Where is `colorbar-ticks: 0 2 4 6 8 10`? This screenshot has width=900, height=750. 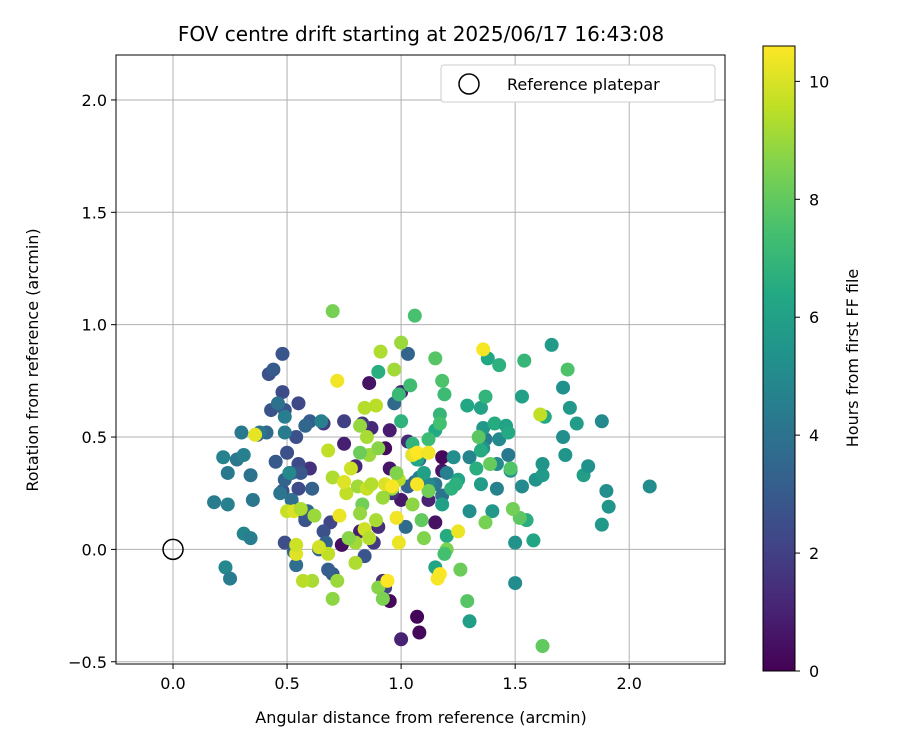
colorbar-ticks: 0 2 4 6 8 10 is located at coordinates (812, 376).